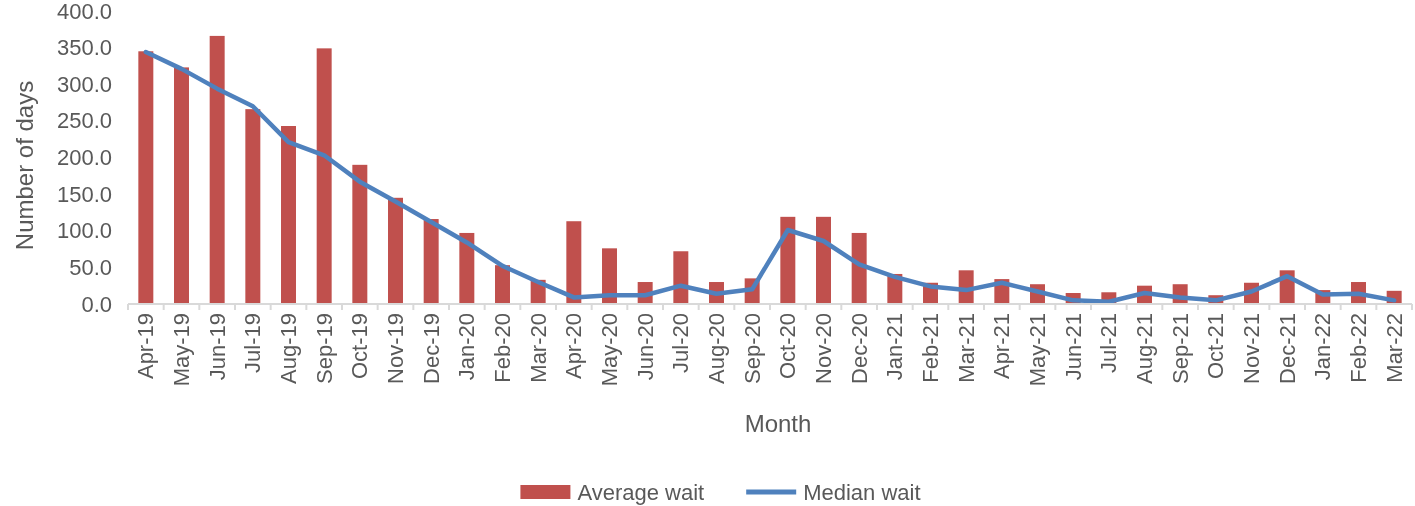 This screenshot has width=1415, height=506. Describe the element at coordinates (1180, 348) in the screenshot. I see `x-tick-label: Sep-21` at that location.